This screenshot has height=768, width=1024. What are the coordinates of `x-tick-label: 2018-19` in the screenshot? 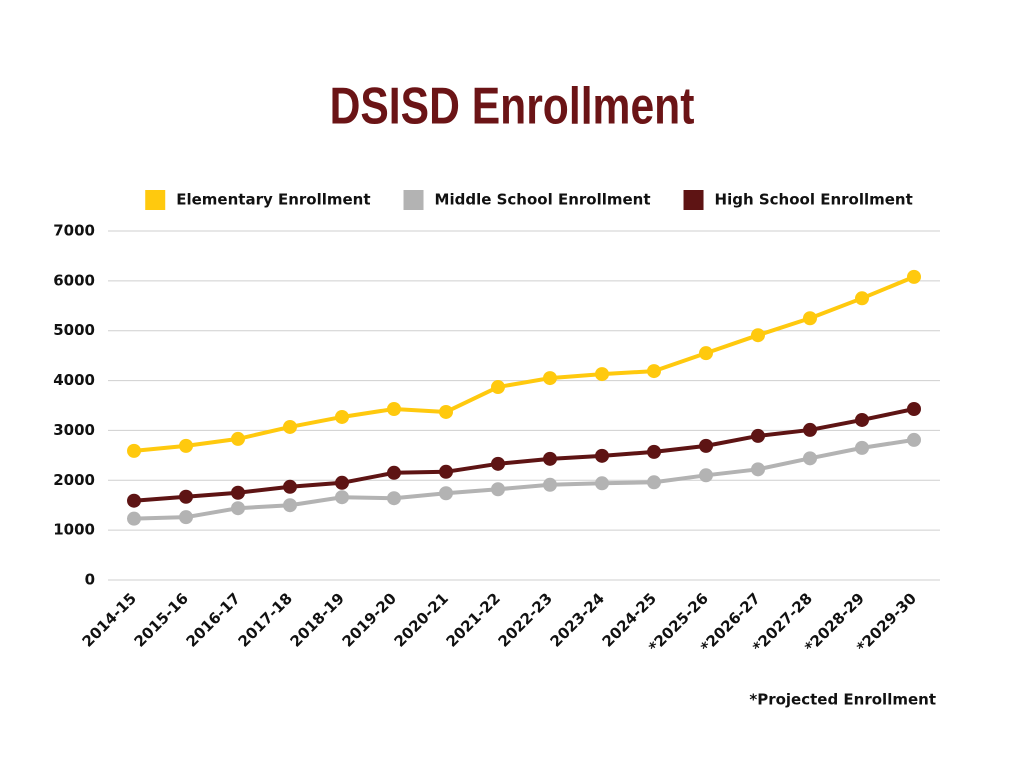 It's located at (317, 619).